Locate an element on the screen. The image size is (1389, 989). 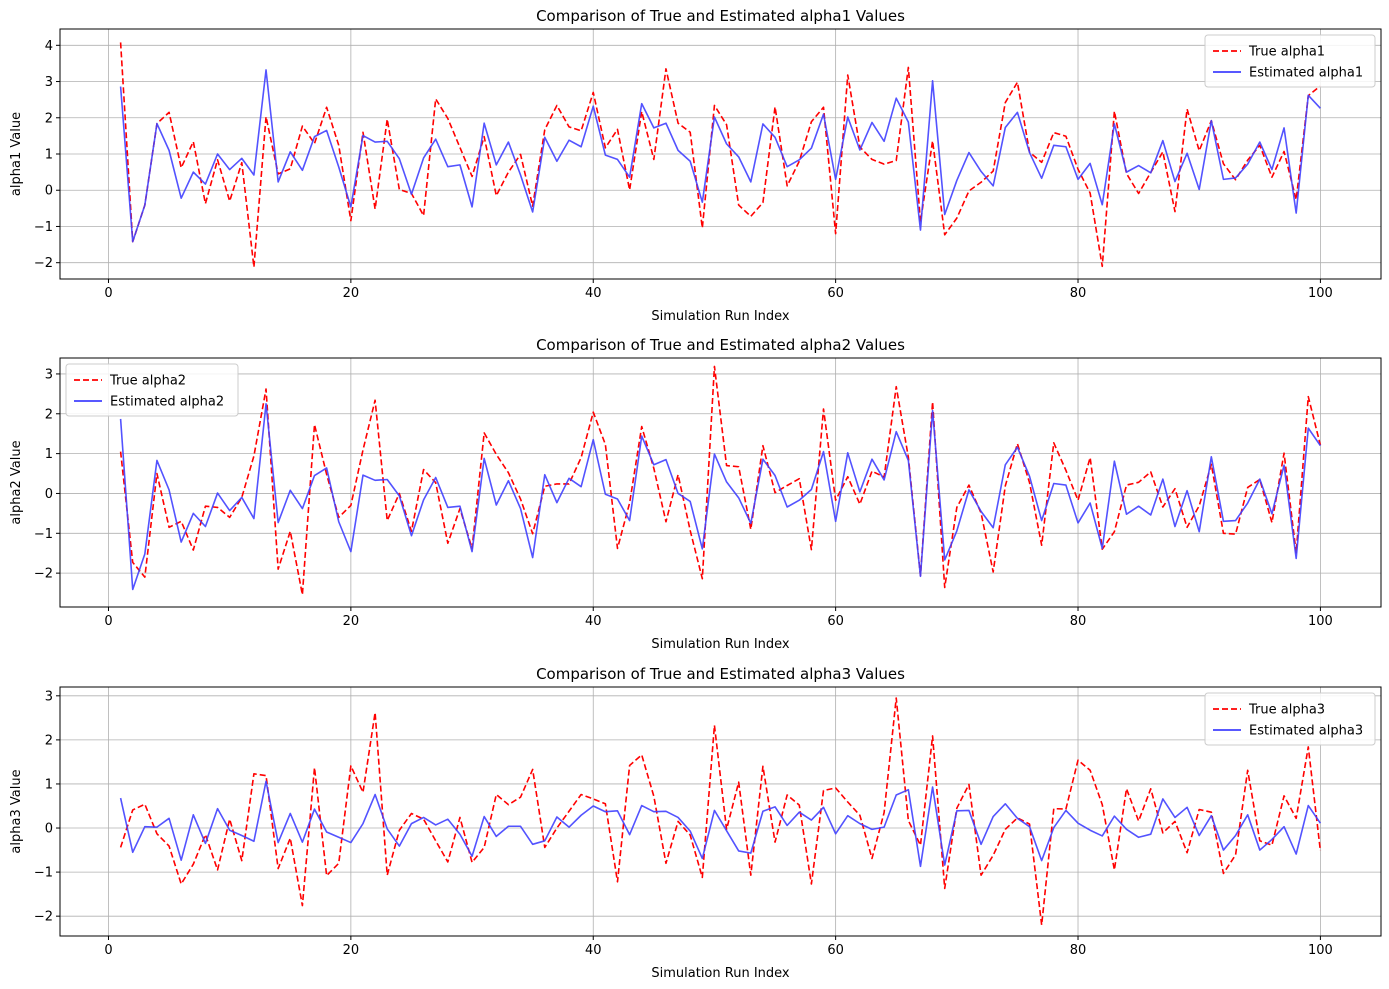
series-line-estimated-alpha3 is located at coordinates (720, 824).